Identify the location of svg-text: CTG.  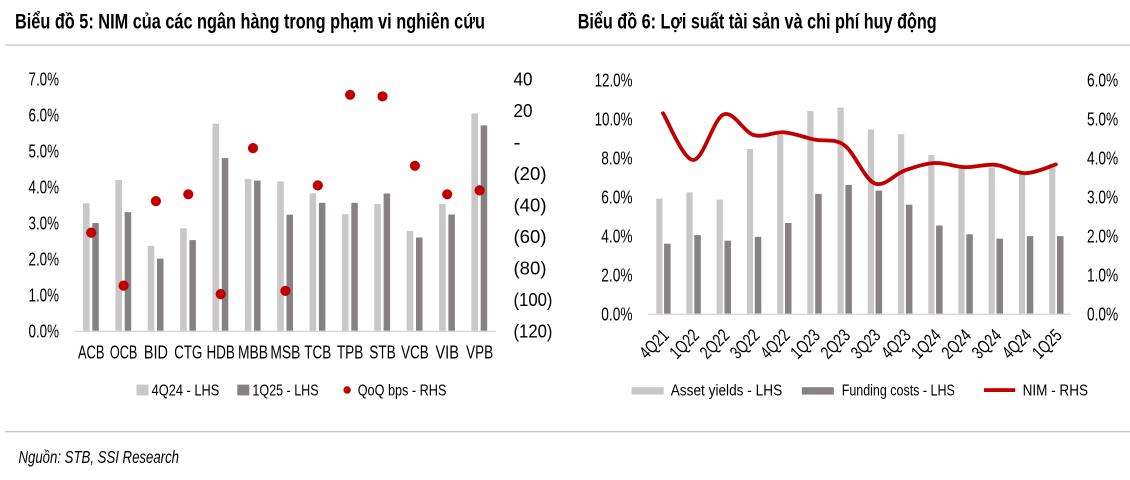
(188, 352).